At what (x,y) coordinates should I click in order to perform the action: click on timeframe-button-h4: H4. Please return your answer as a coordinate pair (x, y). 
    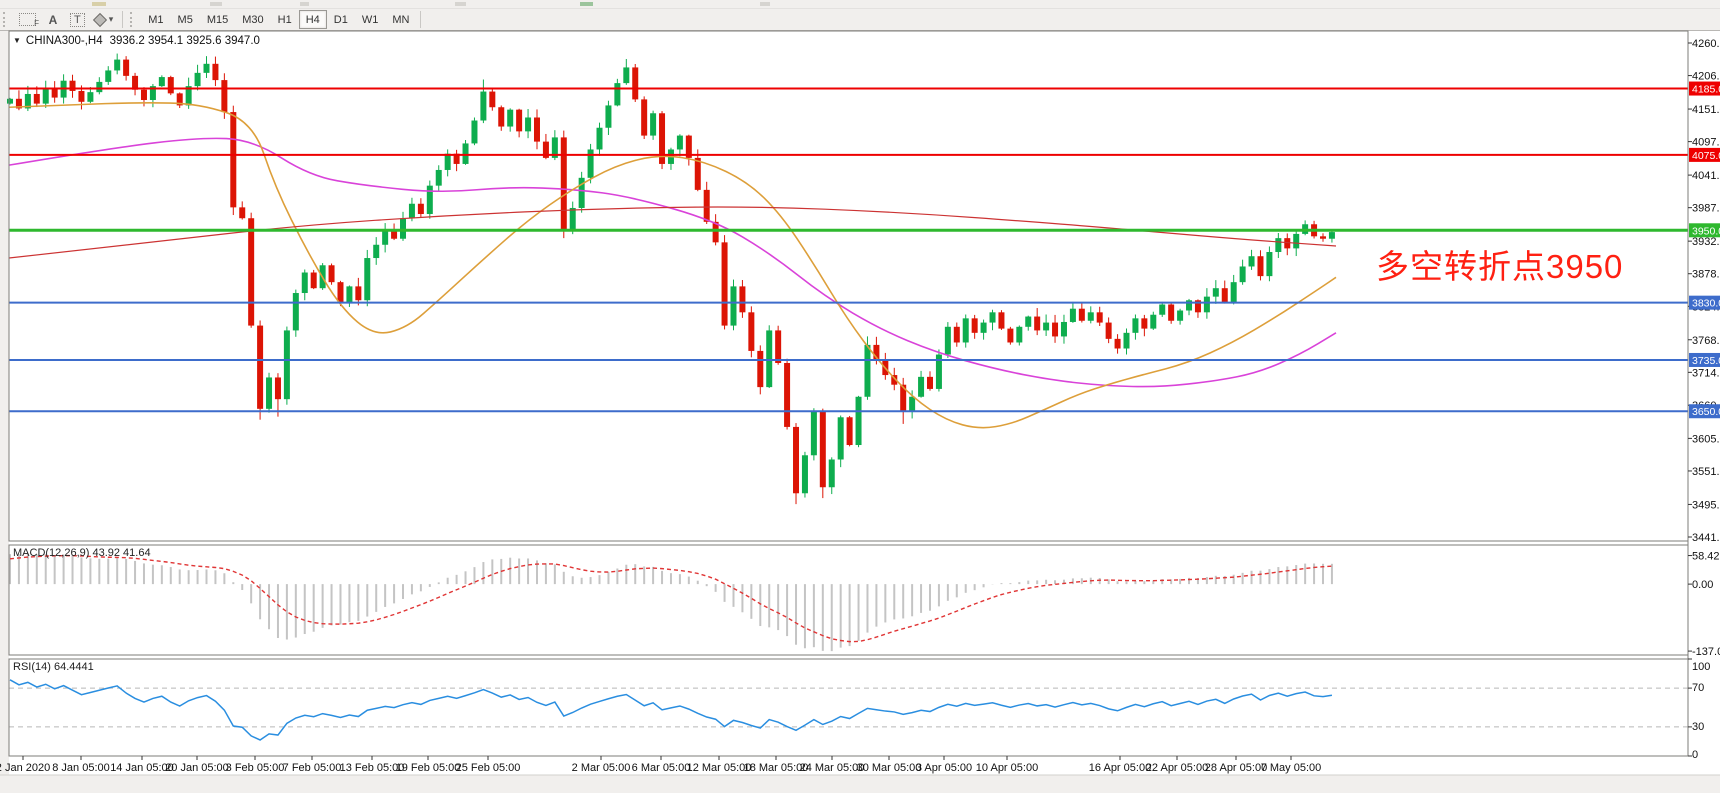
    Looking at the image, I should click on (312, 19).